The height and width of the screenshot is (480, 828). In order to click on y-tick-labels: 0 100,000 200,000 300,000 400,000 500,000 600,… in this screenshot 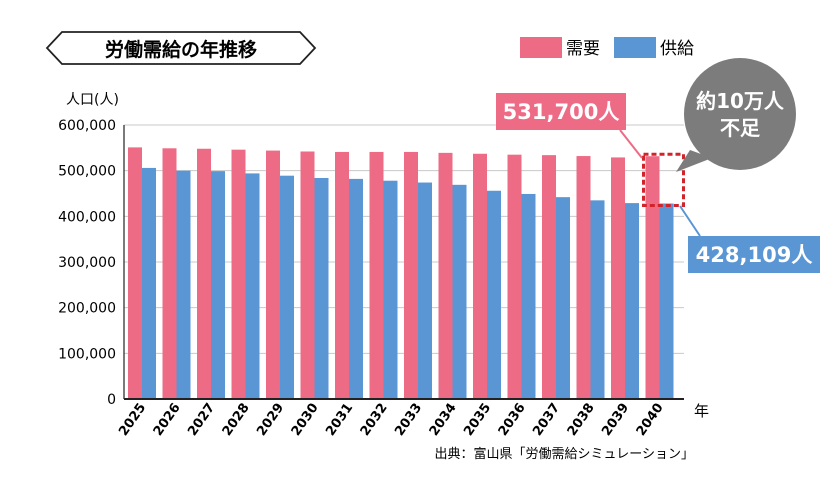, I will do `click(87, 263)`.